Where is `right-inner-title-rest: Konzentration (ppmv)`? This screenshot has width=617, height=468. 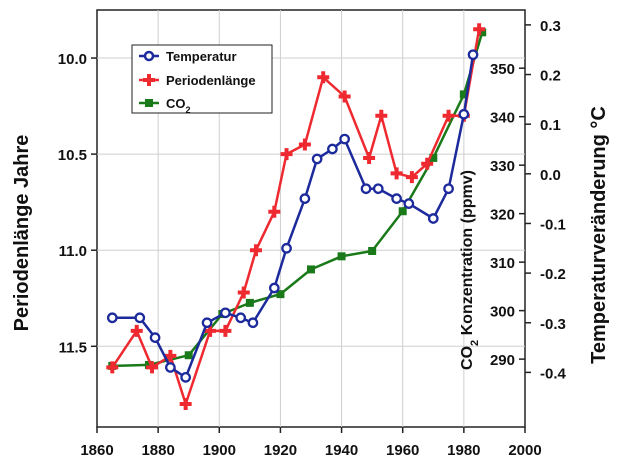
right-inner-title-rest: Konzentration (ppmv) is located at coordinates (467, 255).